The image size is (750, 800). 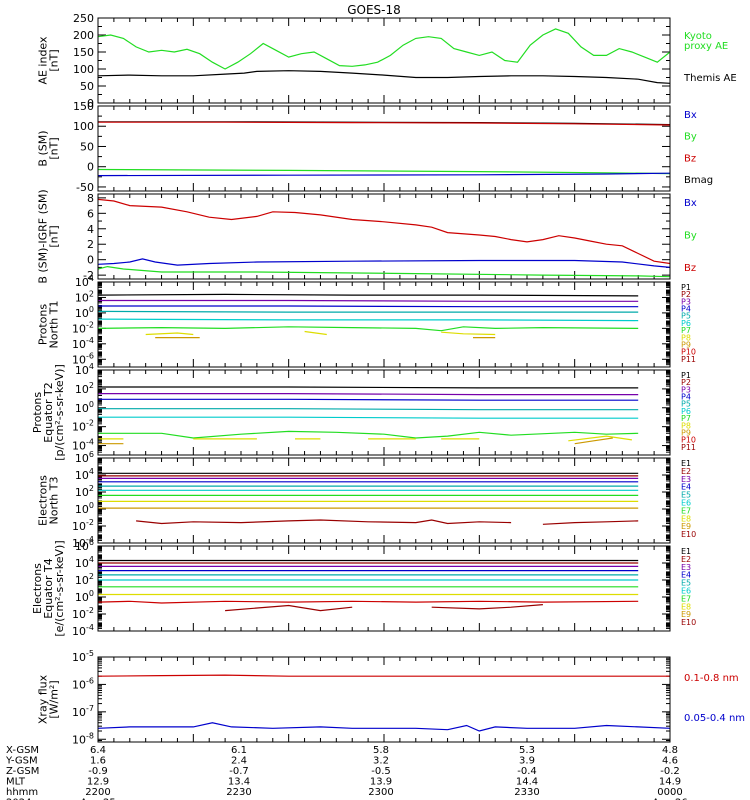 I want to click on legend-entry: P4, so click(x=686, y=397).